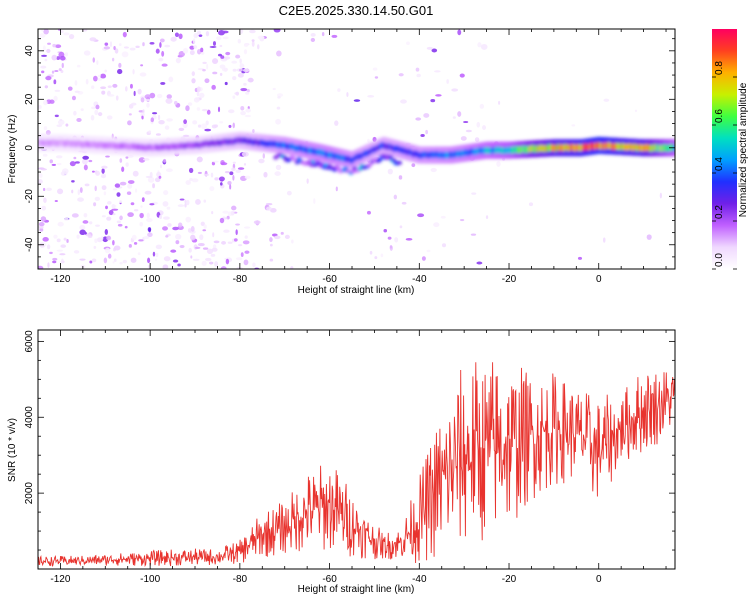 This screenshot has width=750, height=600. What do you see at coordinates (29, 51) in the screenshot?
I see `spectrogram-y-tick-label: 40` at bounding box center [29, 51].